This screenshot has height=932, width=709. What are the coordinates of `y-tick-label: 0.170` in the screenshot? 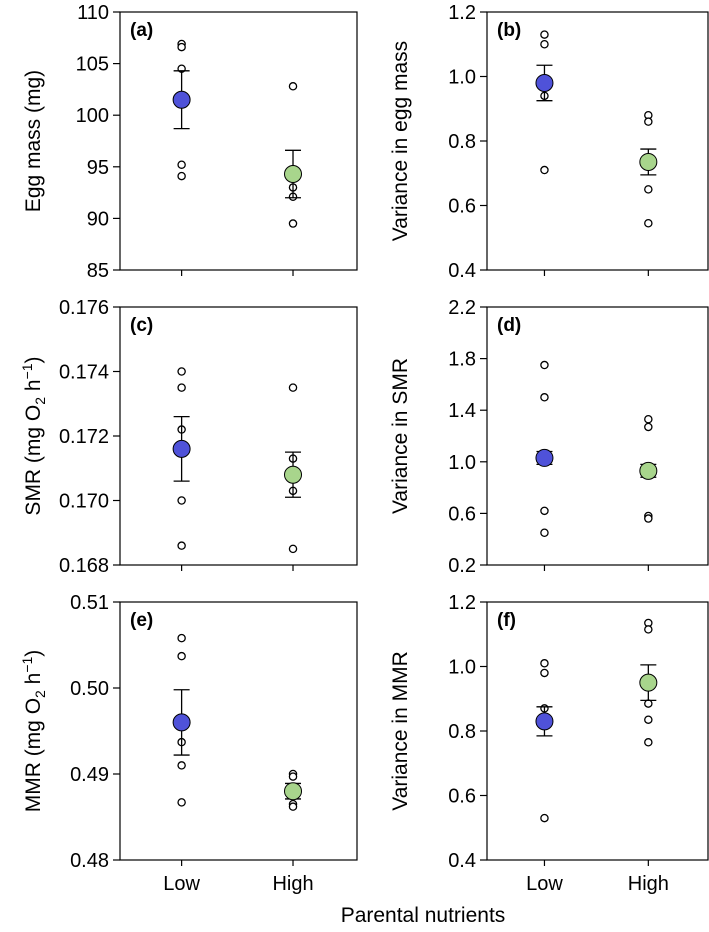 It's located at (84, 502).